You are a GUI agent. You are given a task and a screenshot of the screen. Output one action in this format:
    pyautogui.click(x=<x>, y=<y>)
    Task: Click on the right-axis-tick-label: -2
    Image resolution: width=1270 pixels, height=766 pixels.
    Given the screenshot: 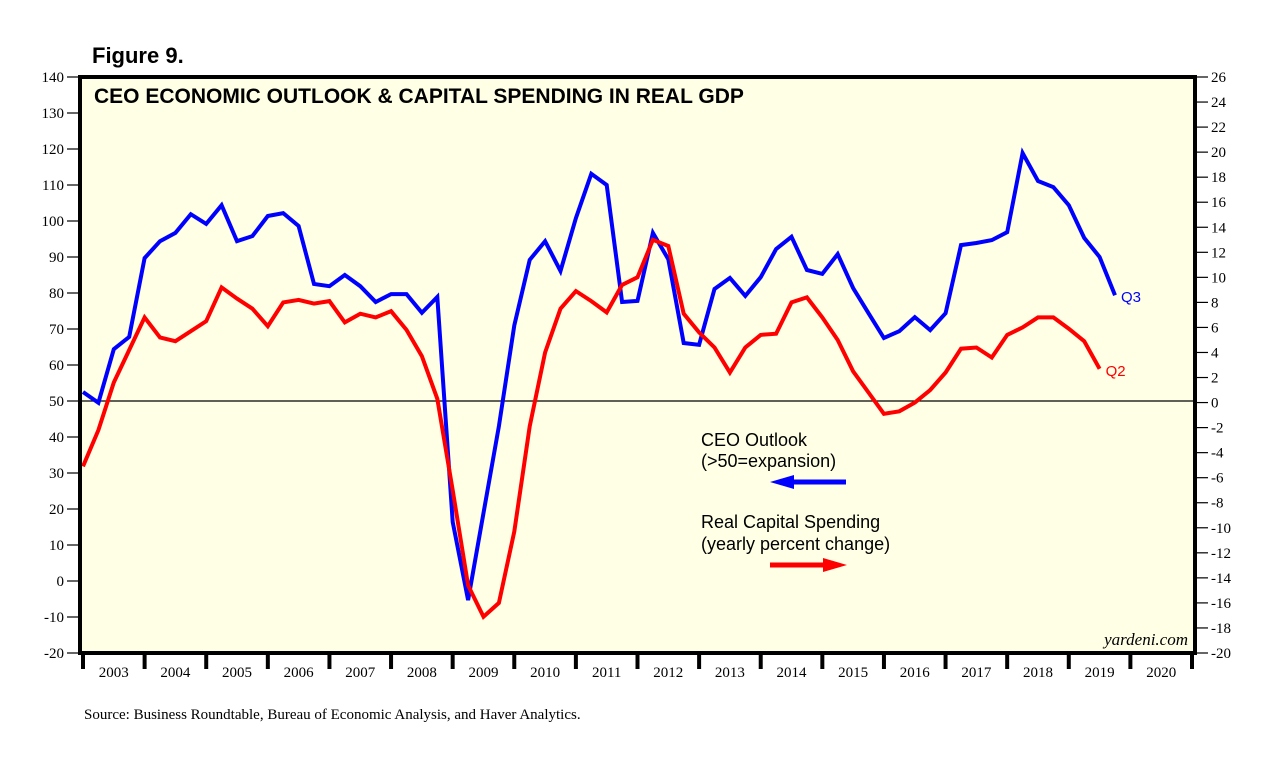 What is the action you would take?
    pyautogui.click(x=1217, y=429)
    